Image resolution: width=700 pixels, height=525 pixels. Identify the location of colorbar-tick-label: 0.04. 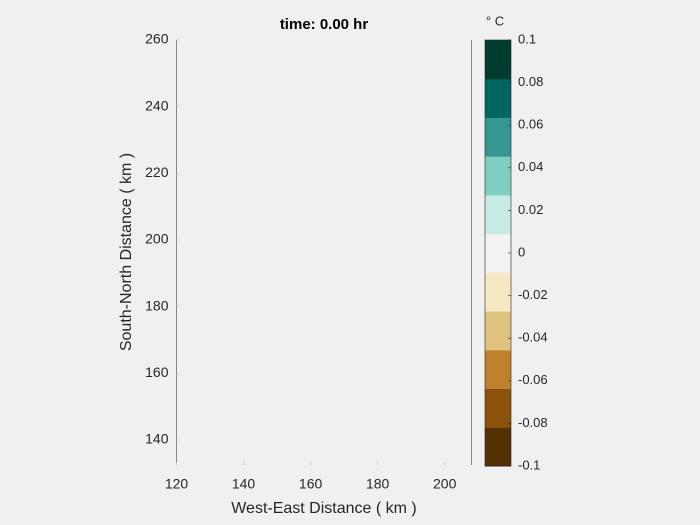
(530, 166).